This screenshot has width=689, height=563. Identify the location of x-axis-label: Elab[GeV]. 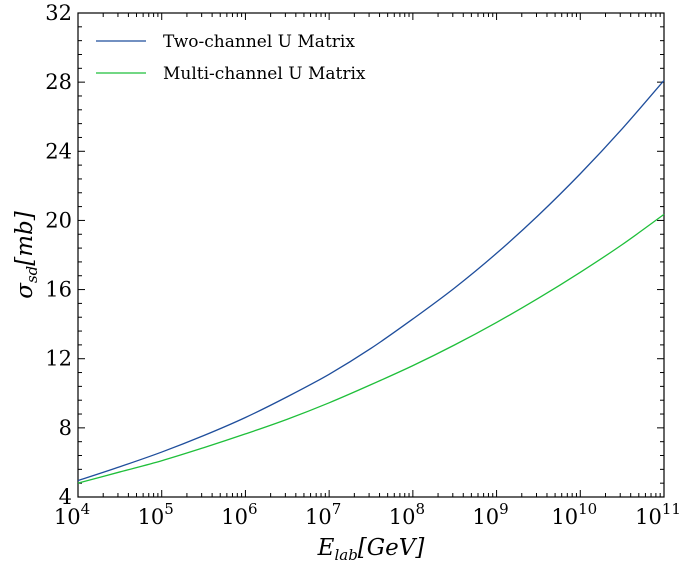
(371, 549).